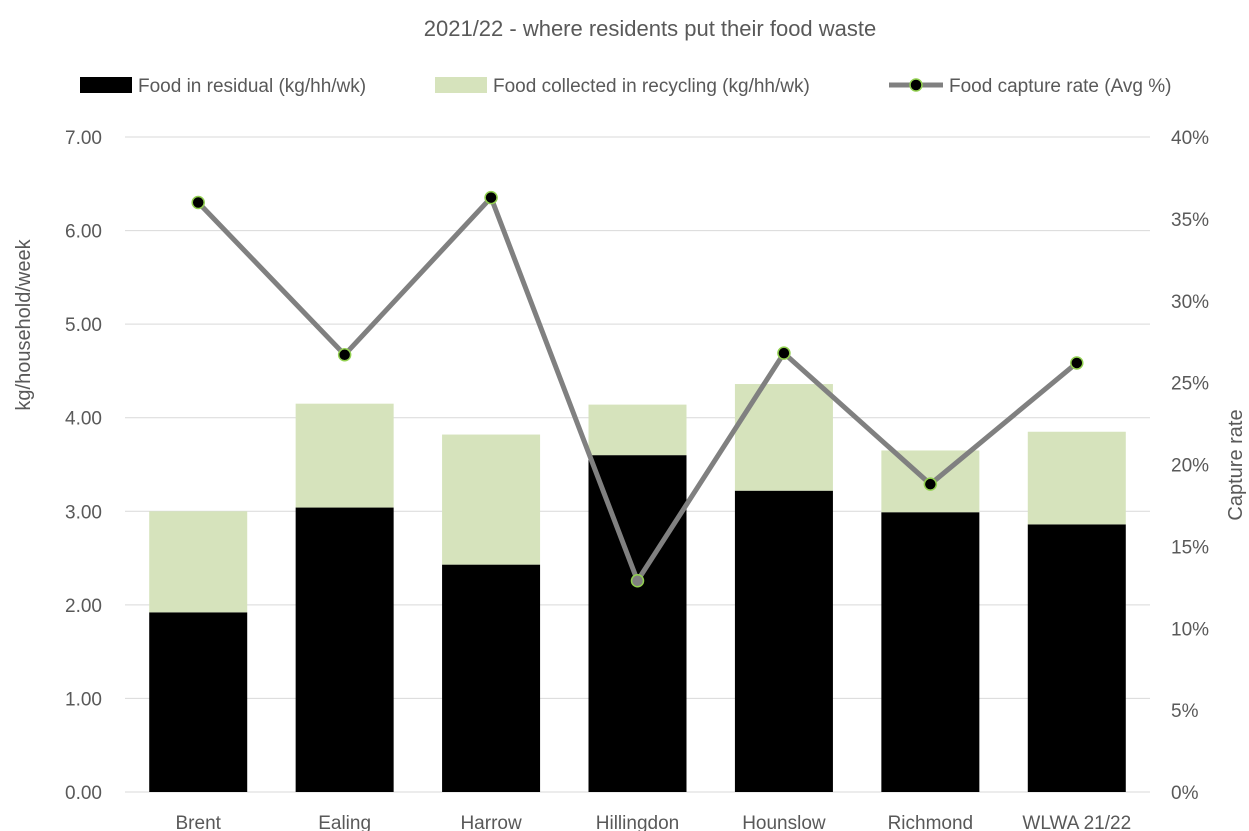 This screenshot has height=831, width=1249. I want to click on x-tick-label: Richmond, so click(931, 822).